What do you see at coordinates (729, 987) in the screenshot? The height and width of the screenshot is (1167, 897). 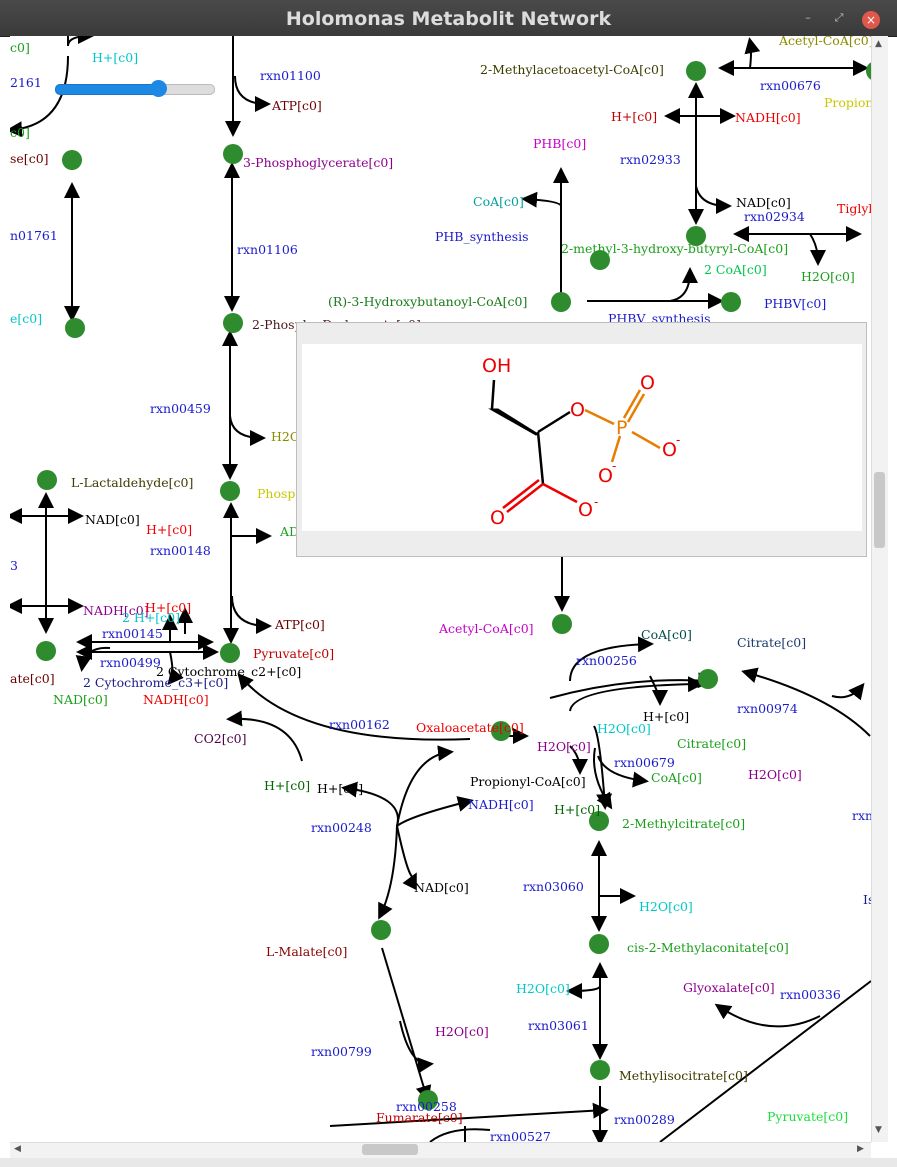 I see `metabolite-label: Glyoxalate[c0]` at bounding box center [729, 987].